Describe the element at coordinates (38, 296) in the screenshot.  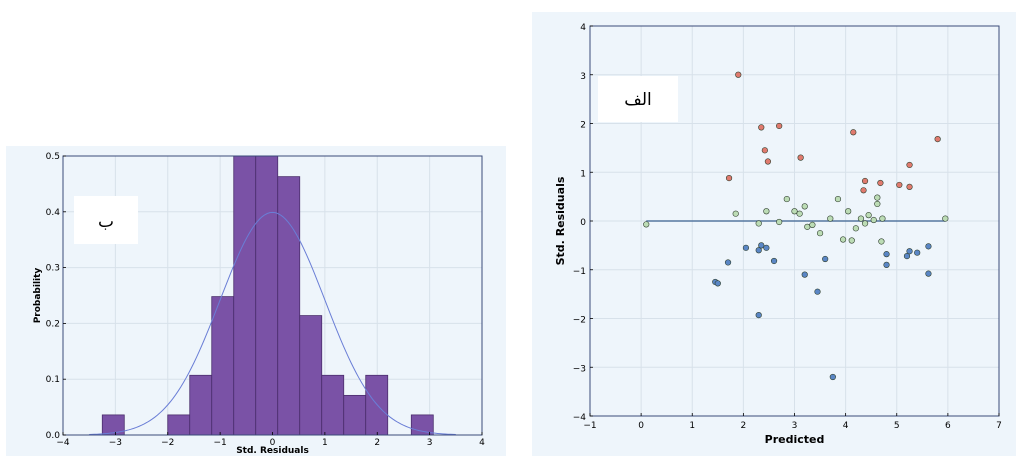
I see `y-axis-label: Probability` at that location.